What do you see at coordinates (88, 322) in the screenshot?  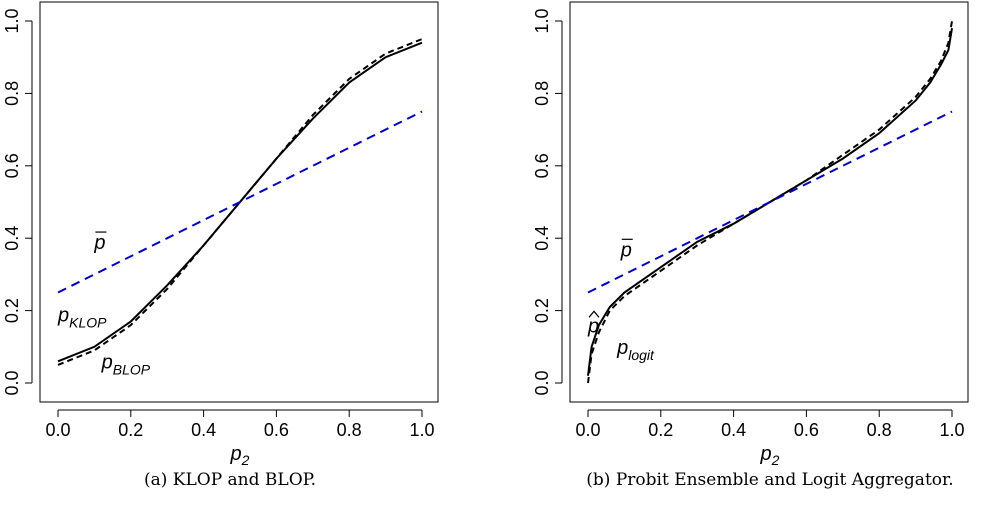 I see `annotation-sub: KLOP` at bounding box center [88, 322].